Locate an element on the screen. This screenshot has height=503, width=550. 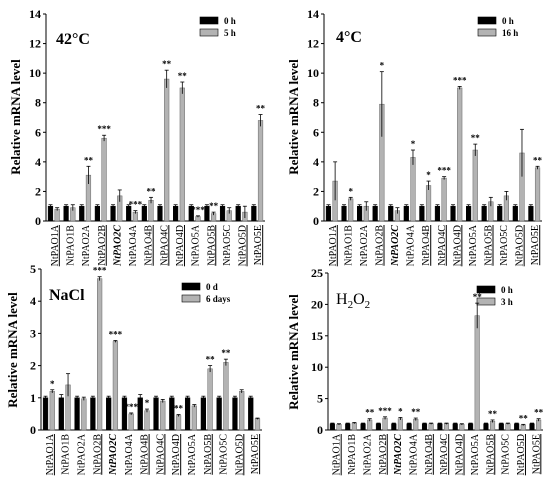
y-tick-label: 14 is located at coordinates (313, 14).